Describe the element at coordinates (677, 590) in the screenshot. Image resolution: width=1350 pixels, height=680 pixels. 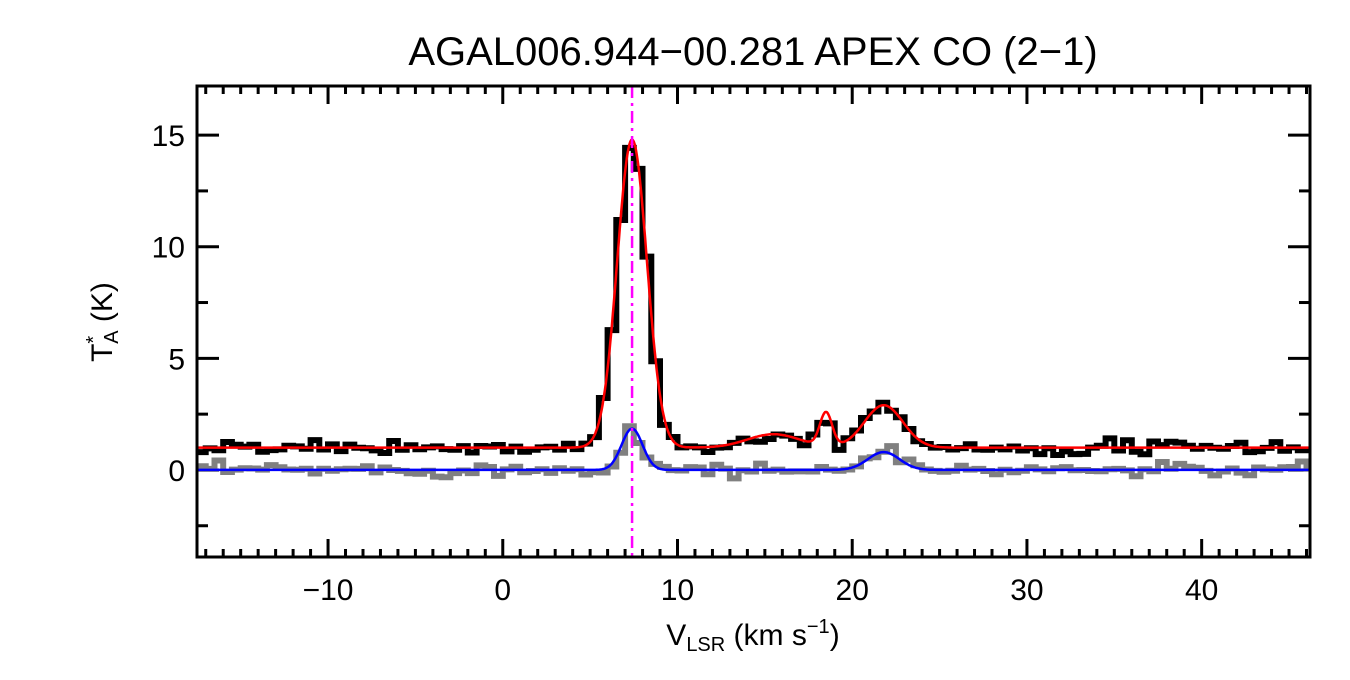
I see `x-tick-label: 10` at that location.